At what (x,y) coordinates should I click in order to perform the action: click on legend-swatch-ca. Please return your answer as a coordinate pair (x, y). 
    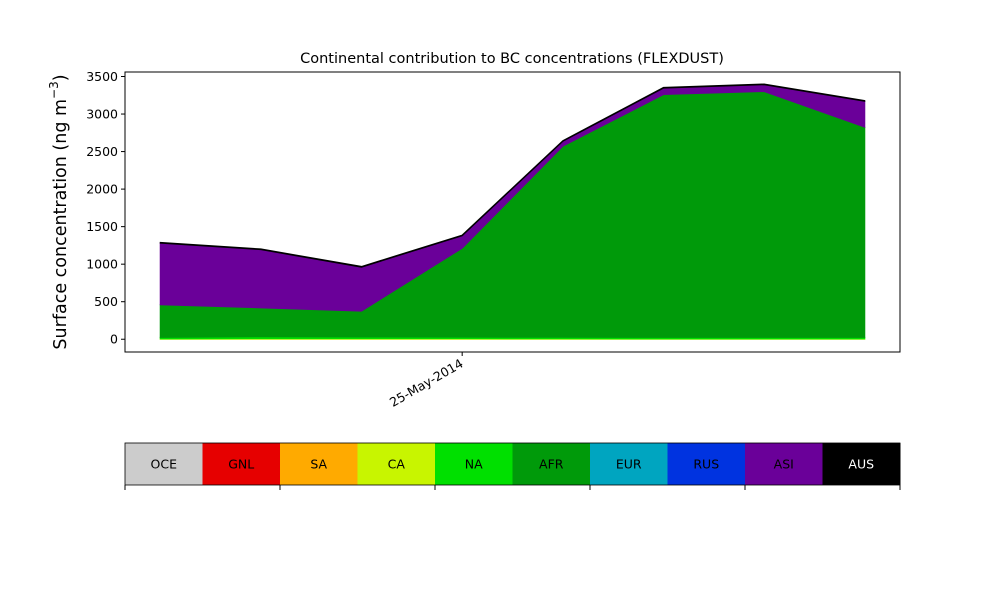
    Looking at the image, I should click on (396, 464).